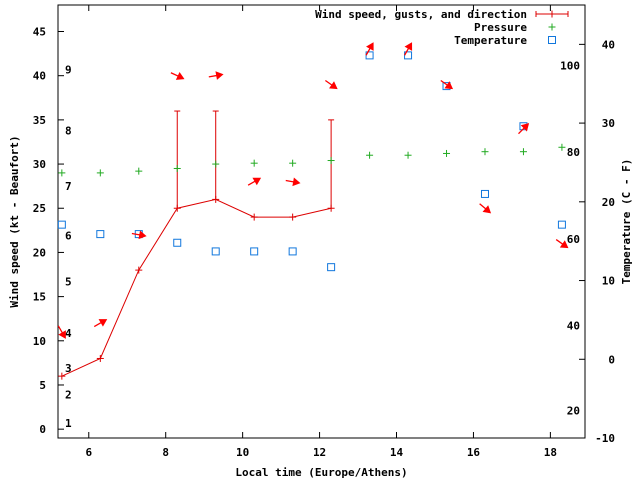 The image size is (640, 480). Describe the element at coordinates (608, 281) in the screenshot. I see `y2-tick-label: 10` at that location.